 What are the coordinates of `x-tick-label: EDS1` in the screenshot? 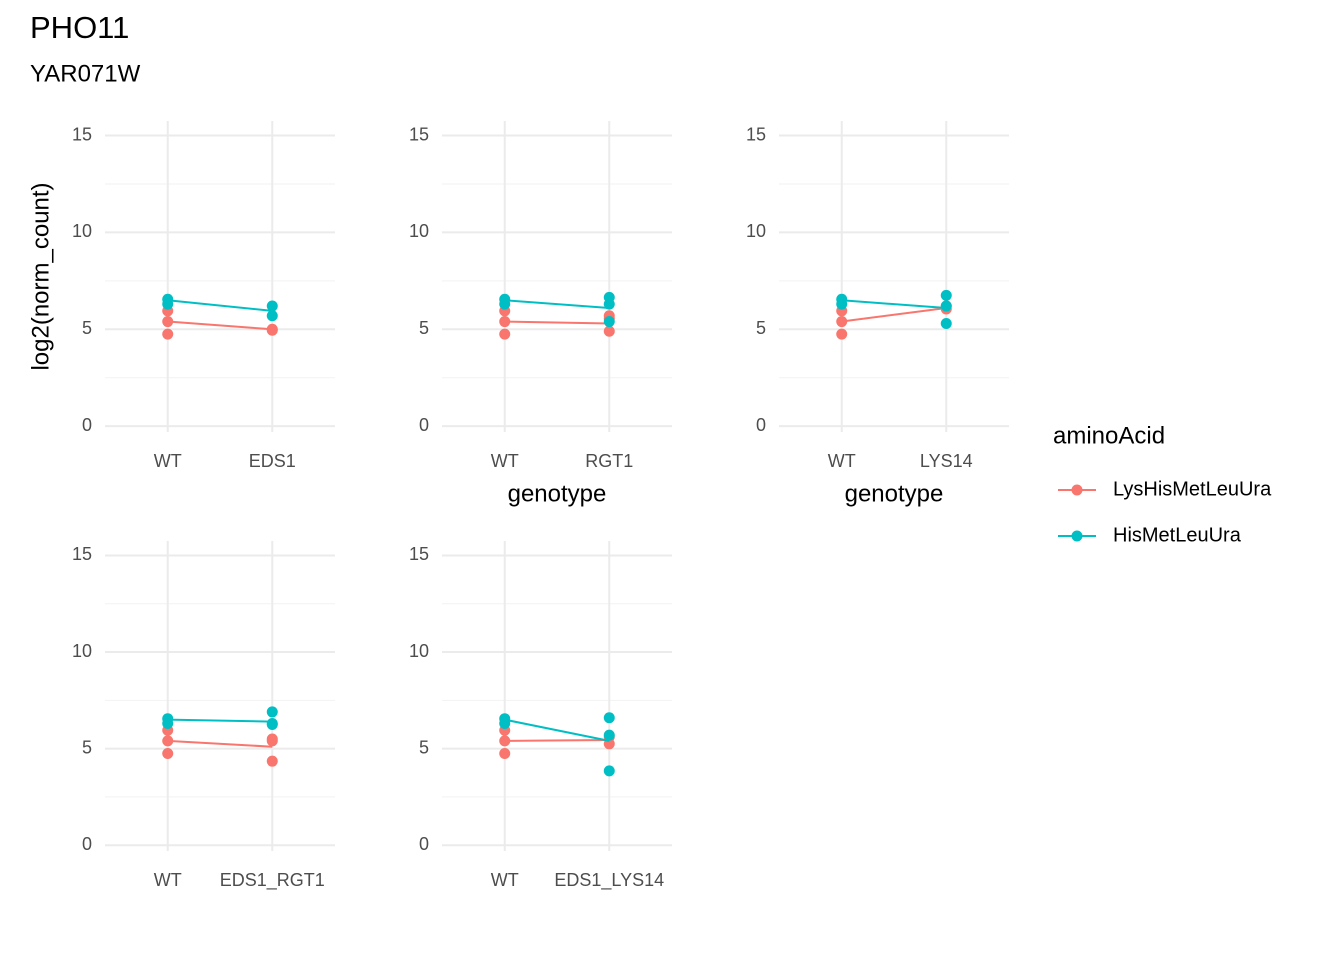 It's located at (272, 461).